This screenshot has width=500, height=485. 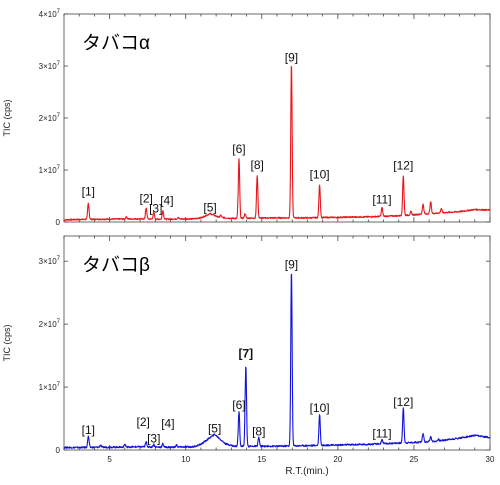 What do you see at coordinates (413, 459) in the screenshot?
I see `x-tick-label: 25` at bounding box center [413, 459].